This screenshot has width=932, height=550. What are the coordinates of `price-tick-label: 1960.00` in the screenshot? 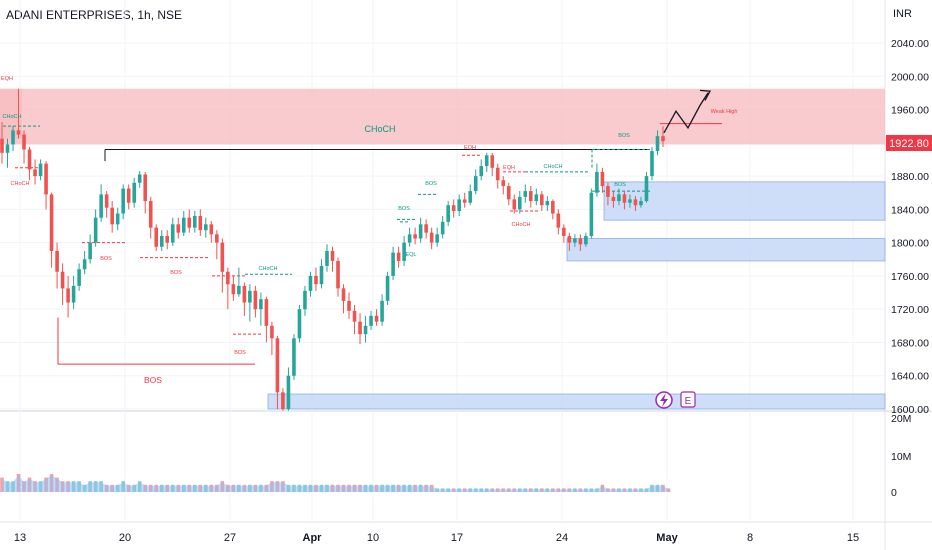 It's located at (910, 111).